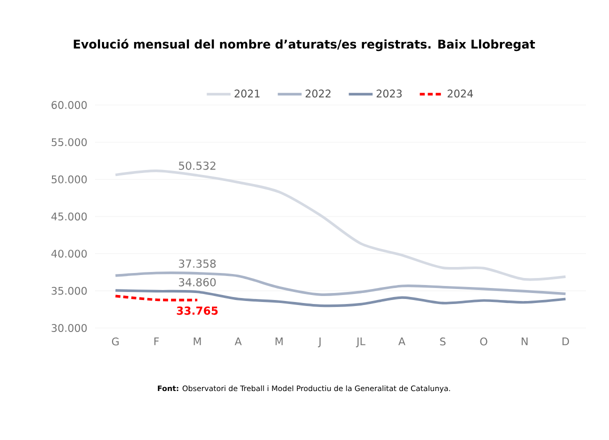 This screenshot has height=440, width=609. What do you see at coordinates (69, 105) in the screenshot?
I see `y-tick-label: 60.000` at bounding box center [69, 105].